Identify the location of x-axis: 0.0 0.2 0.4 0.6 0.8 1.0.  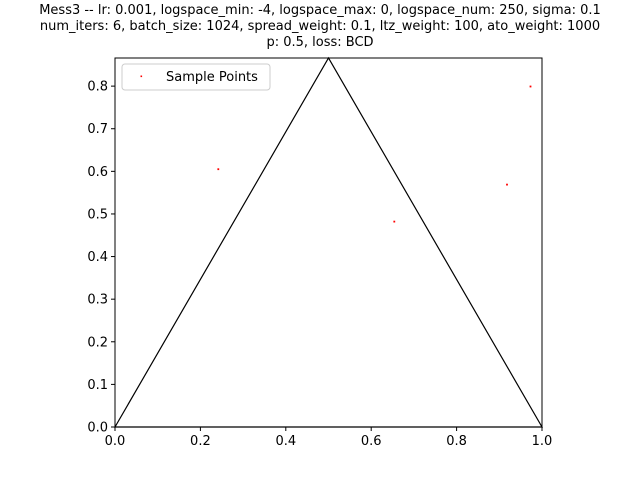
(329, 438).